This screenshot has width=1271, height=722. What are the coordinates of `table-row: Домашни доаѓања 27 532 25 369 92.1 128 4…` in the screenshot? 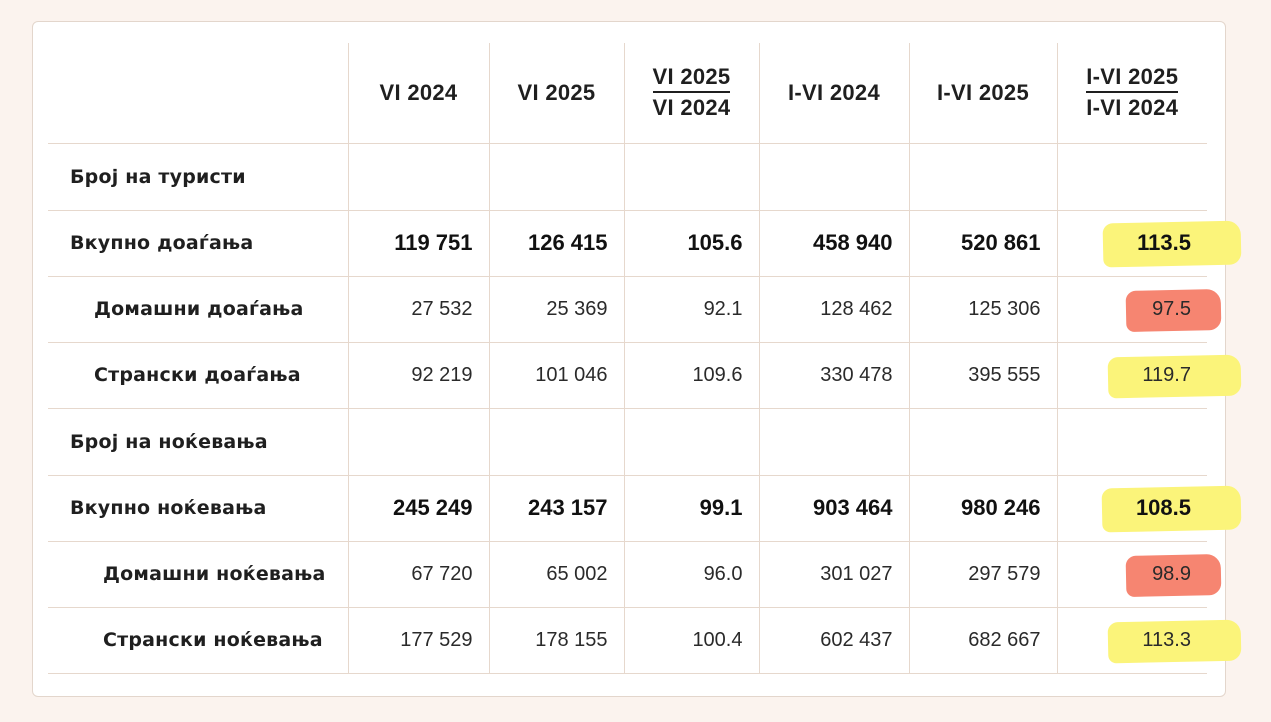 It's located at (627, 309).